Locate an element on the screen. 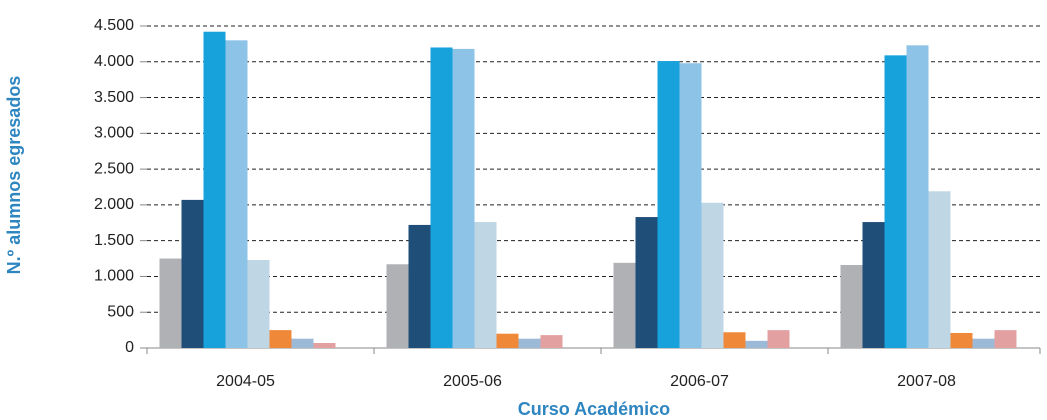 This screenshot has height=420, width=1047. y-tick-label: 2.000 is located at coordinates (114, 204).